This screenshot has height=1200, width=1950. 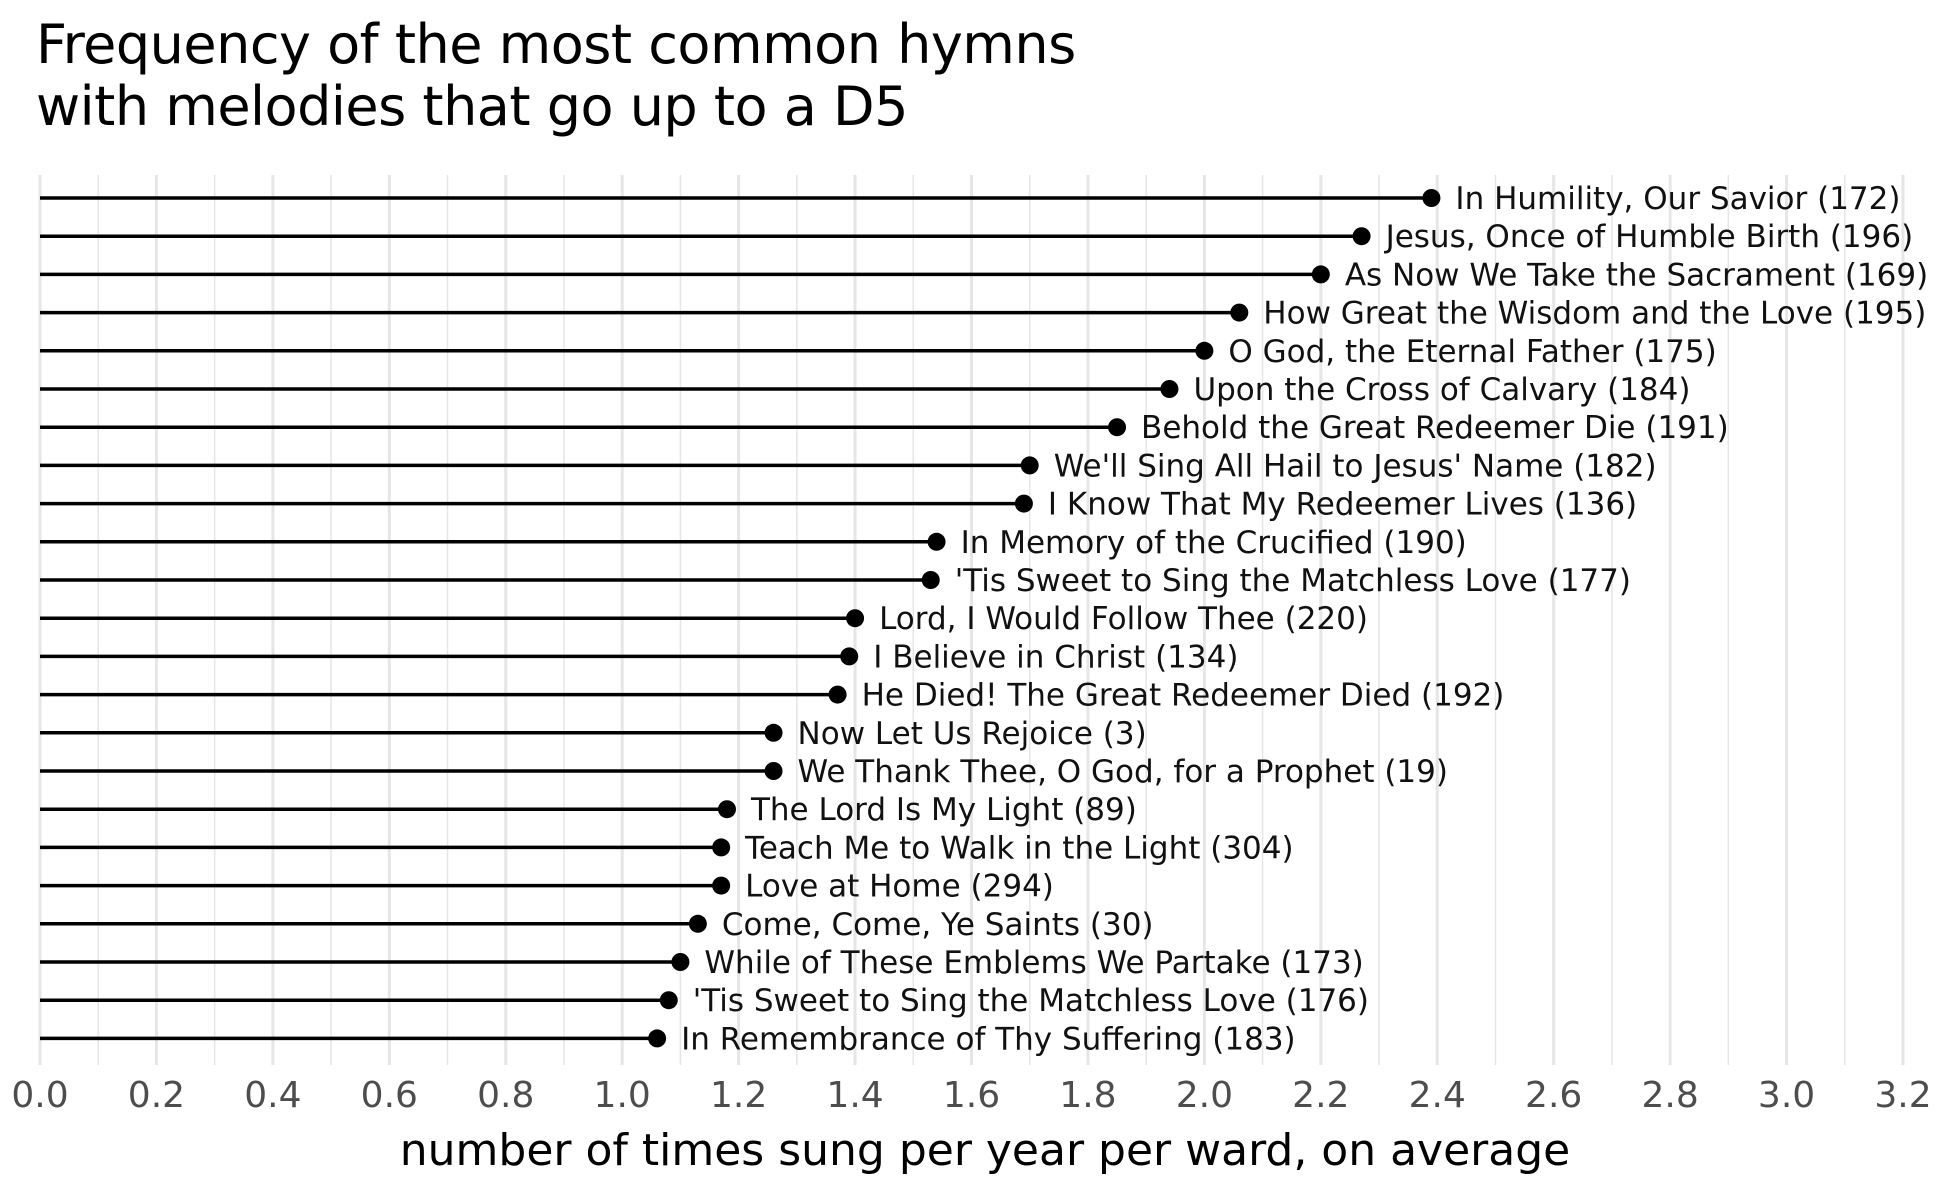 What do you see at coordinates (988, 1039) in the screenshot?
I see `hymn-label: In Remembrance of Thy Suffering (183)` at bounding box center [988, 1039].